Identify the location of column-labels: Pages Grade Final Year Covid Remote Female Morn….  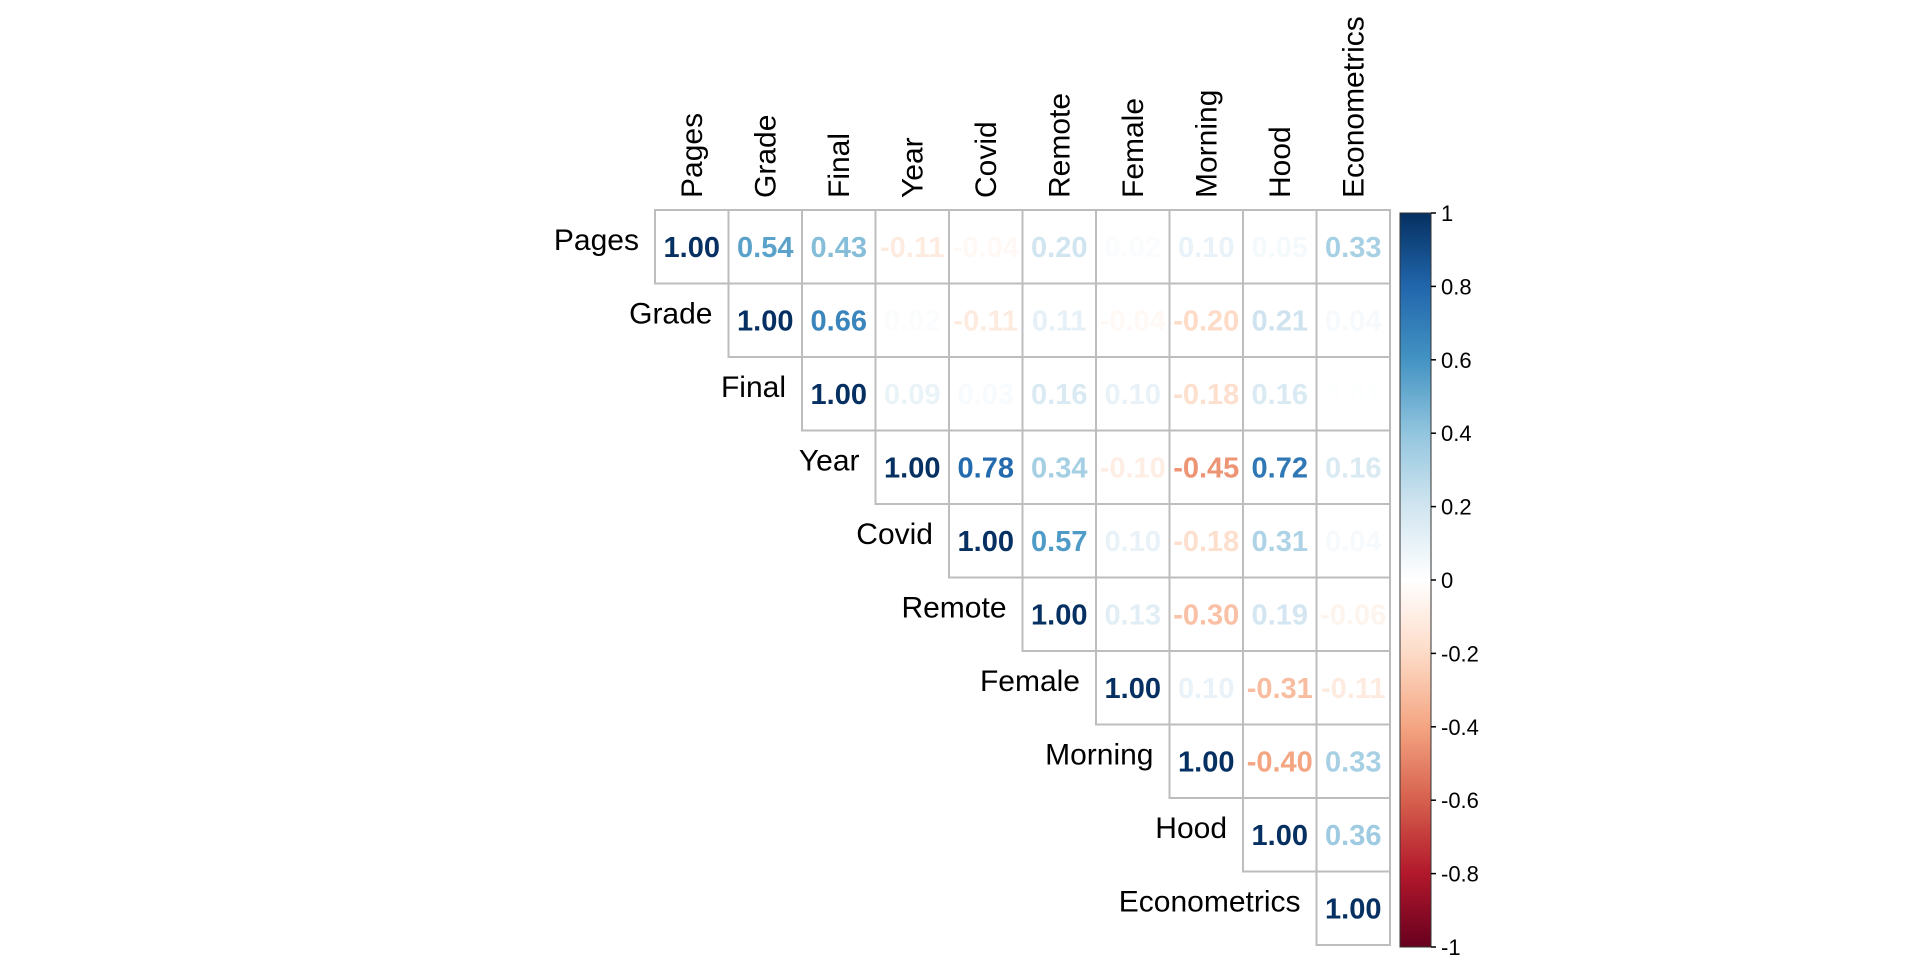
(1023, 107).